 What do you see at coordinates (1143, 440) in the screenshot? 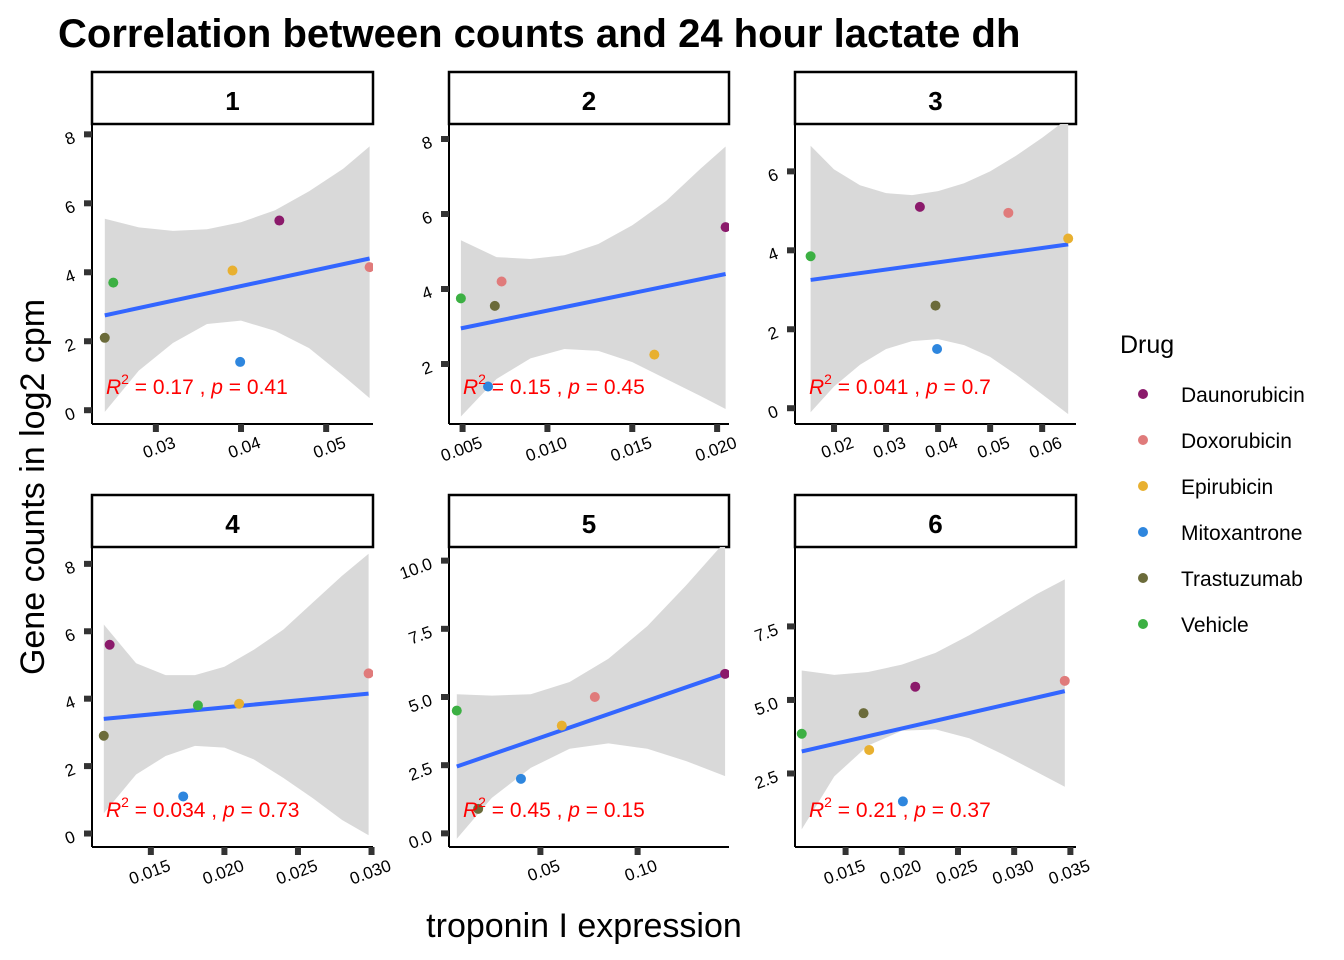
I see `legend-key-doxorubicin` at bounding box center [1143, 440].